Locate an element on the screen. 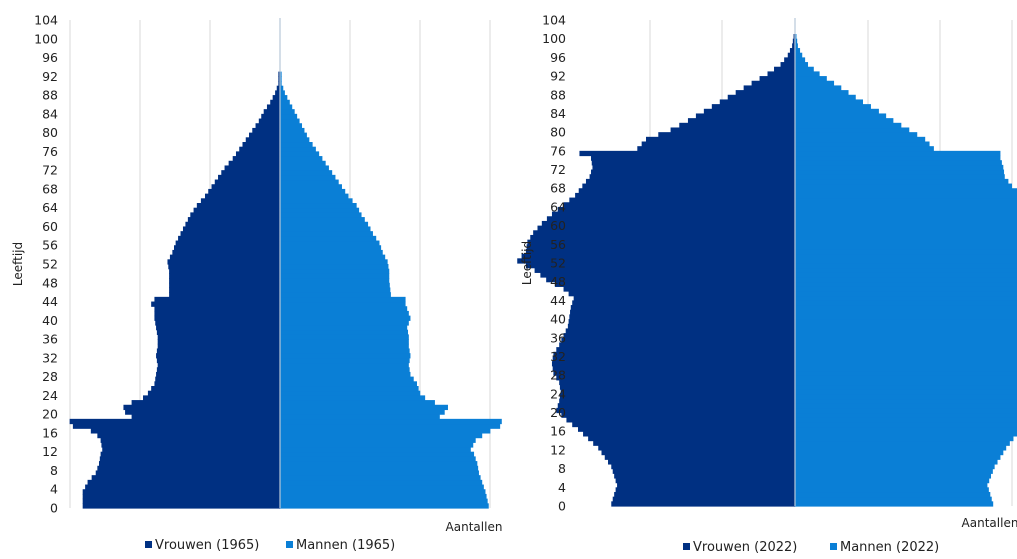 The height and width of the screenshot is (559, 1017). legend-entry: Vrouwen (2022) is located at coordinates (745, 547).